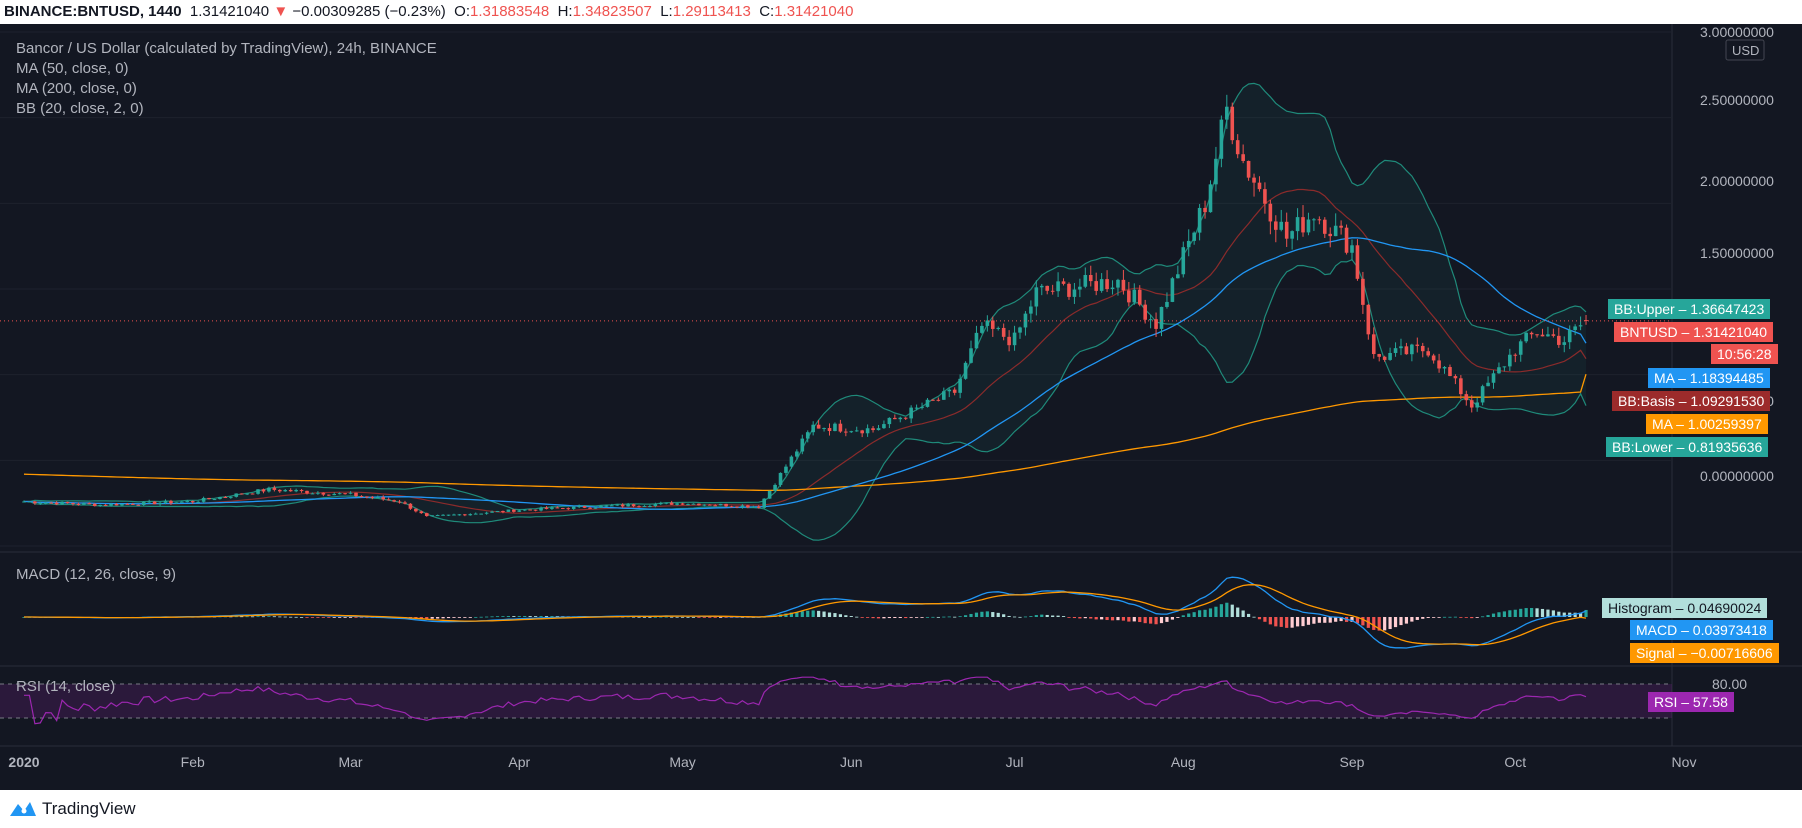  I want to click on macd-tag: MACD – 0.03973418, so click(1701, 630).